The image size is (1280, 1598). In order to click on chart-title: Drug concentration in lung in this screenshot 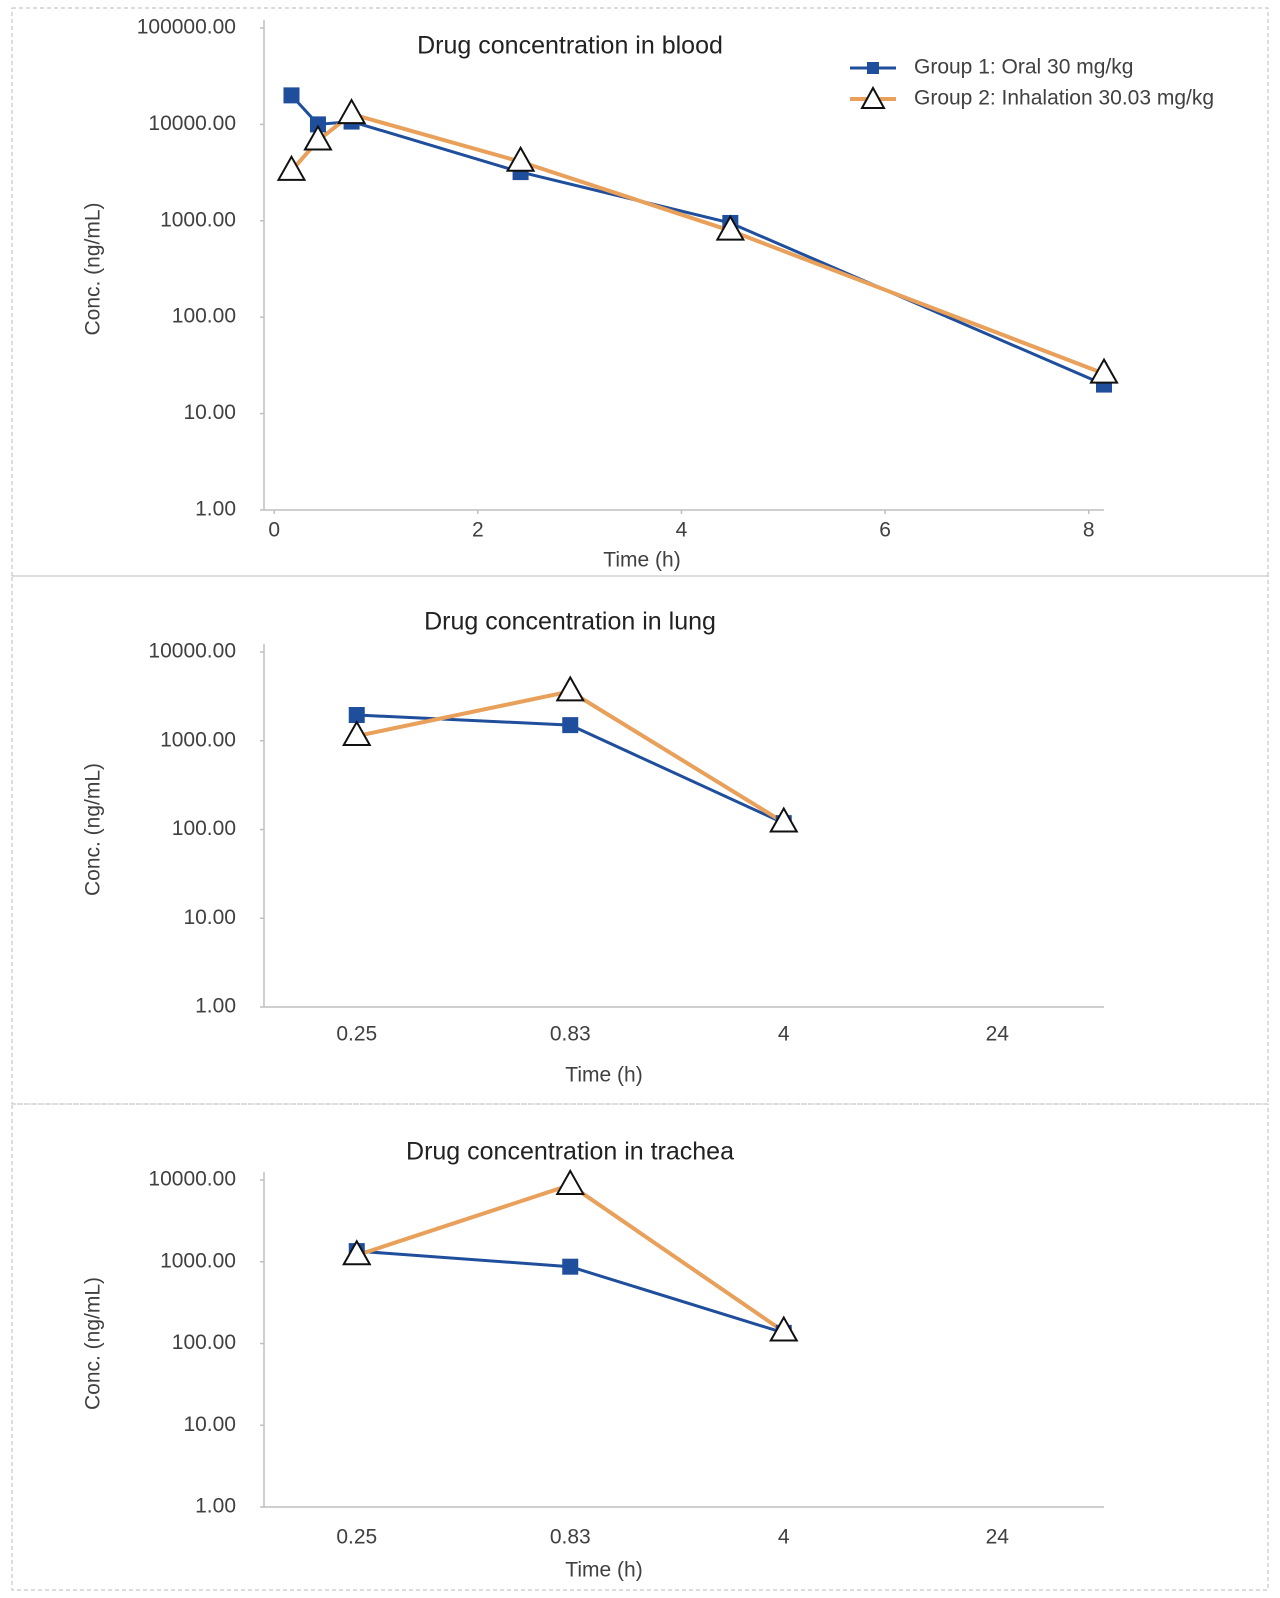, I will do `click(570, 622)`.